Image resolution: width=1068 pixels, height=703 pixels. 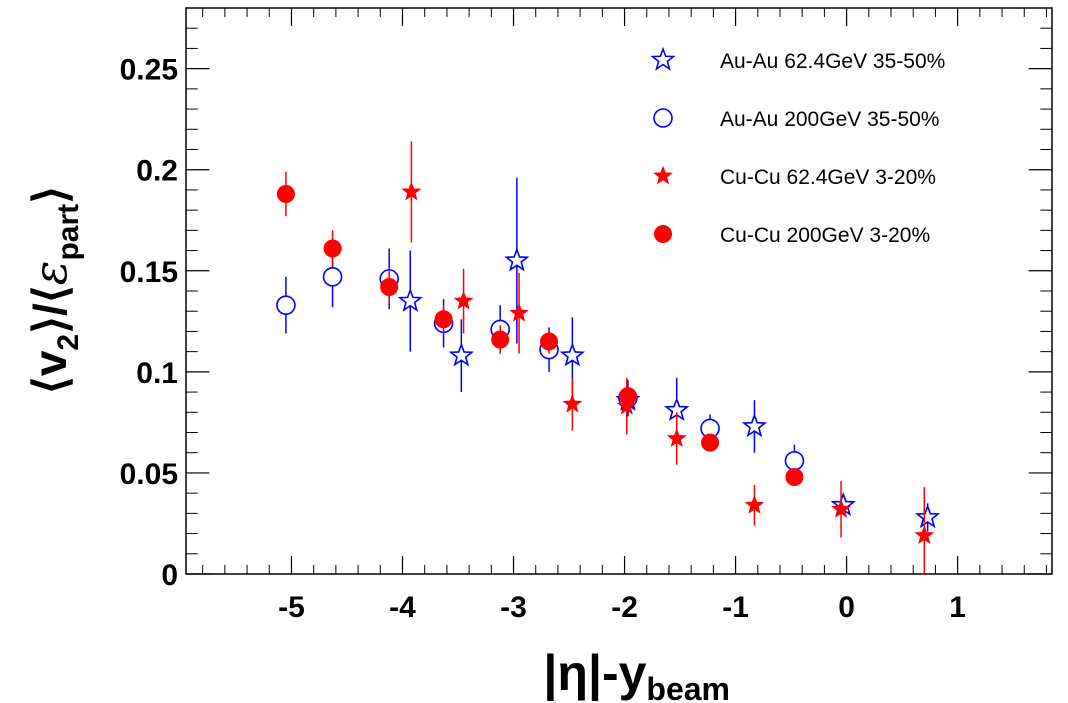 I want to click on x-tick-label: -5, so click(x=291, y=607).